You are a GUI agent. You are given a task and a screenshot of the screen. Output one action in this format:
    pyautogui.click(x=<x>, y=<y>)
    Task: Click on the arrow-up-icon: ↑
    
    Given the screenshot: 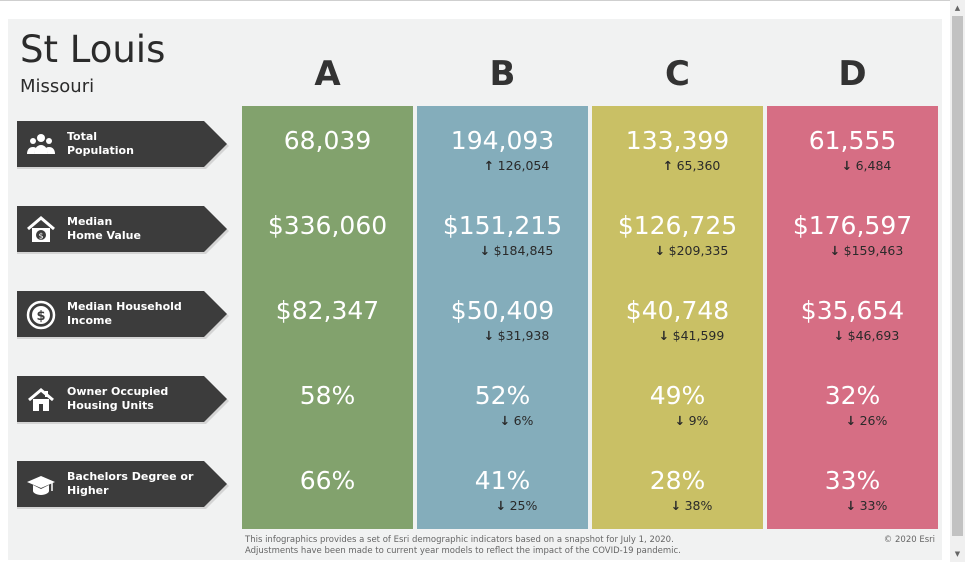 What is the action you would take?
    pyautogui.click(x=489, y=165)
    